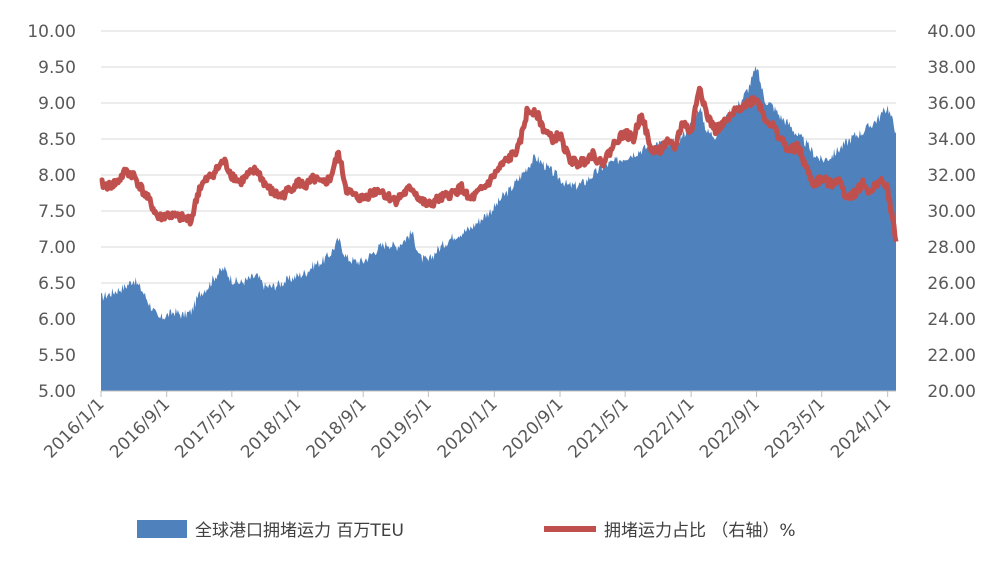 Image resolution: width=996 pixels, height=562 pixels. Describe the element at coordinates (140, 428) in the screenshot. I see `x-axis-tick-label: 2016/9/1` at that location.